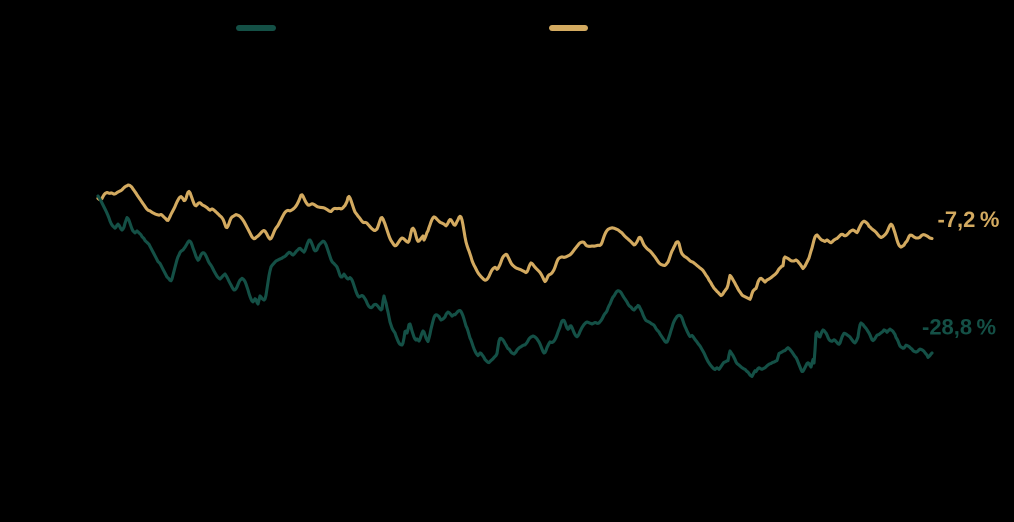 The height and width of the screenshot is (522, 1014). Describe the element at coordinates (969, 219) in the screenshot. I see `svg-text: -7,2 %` at that location.